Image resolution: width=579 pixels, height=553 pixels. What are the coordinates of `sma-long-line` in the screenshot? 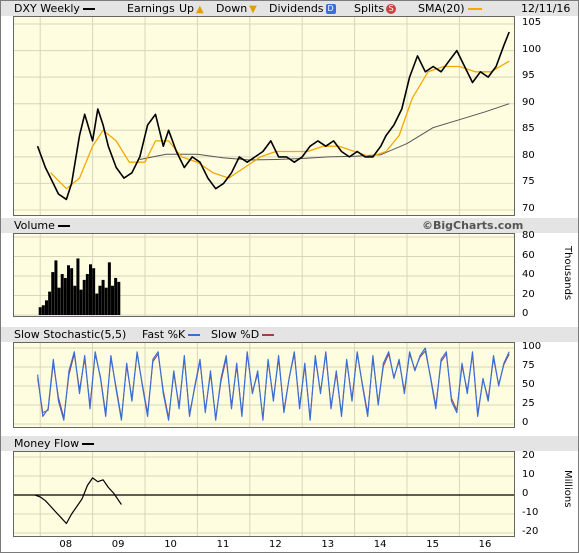 It's located at (324, 132).